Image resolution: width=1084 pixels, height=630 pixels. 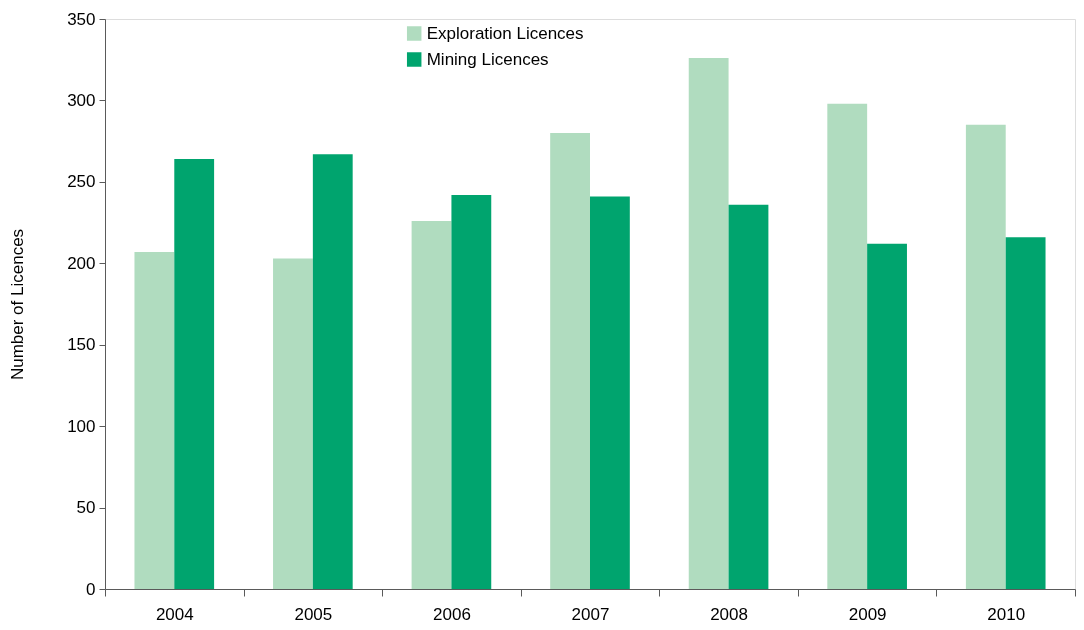 I want to click on y-tick-label: 350, so click(x=81, y=19).